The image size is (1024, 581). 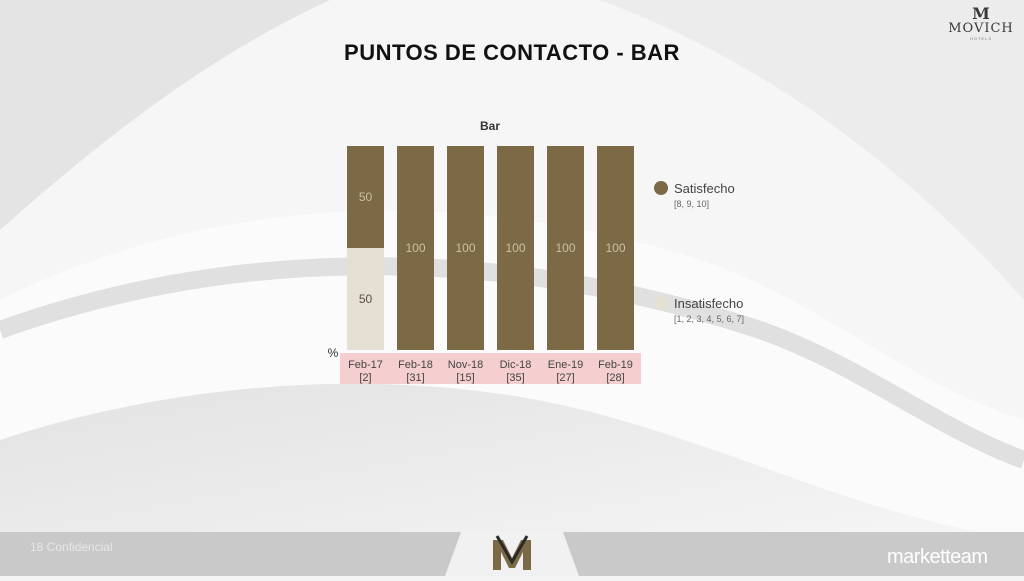 What do you see at coordinates (465, 378) in the screenshot?
I see `x-tick-count: [15]` at bounding box center [465, 378].